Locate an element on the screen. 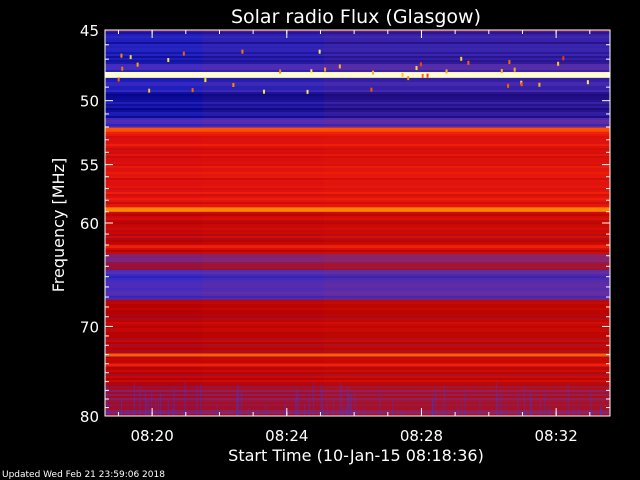 This screenshot has height=480, width=640. x-tick-label: 08:32 is located at coordinates (556, 436).